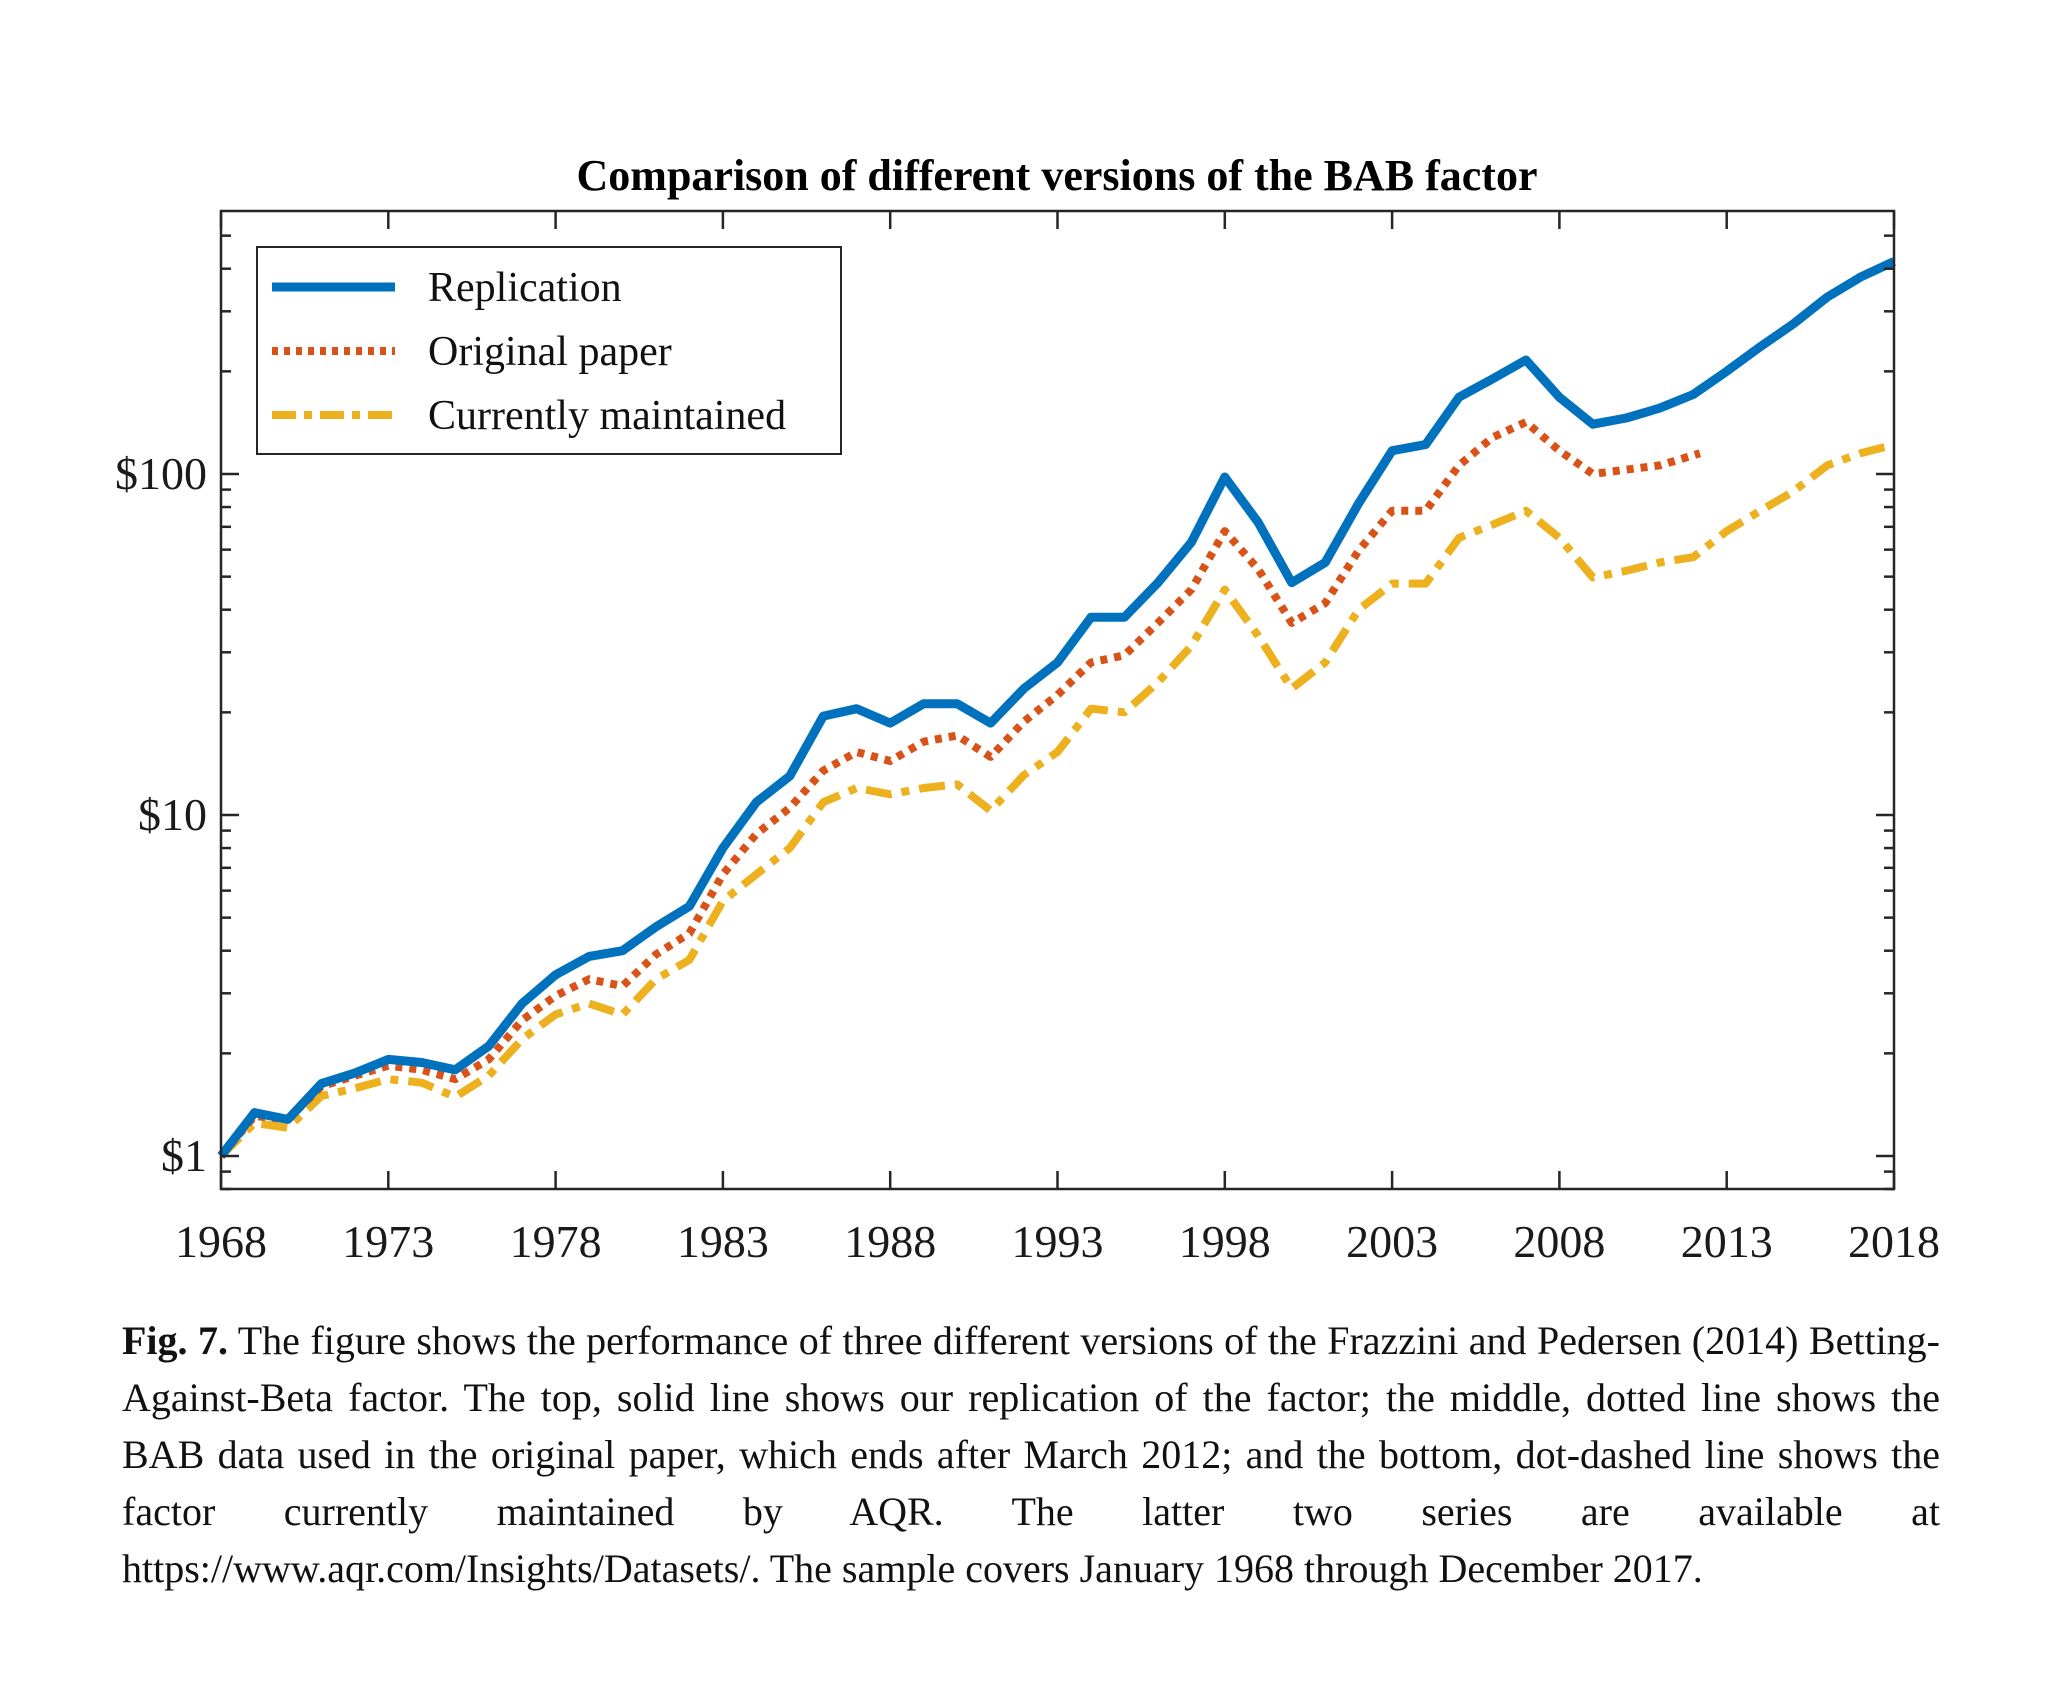 Image resolution: width=2072 pixels, height=1696 pixels. Describe the element at coordinates (1225, 1241) in the screenshot. I see `x-tick-label: 1998` at that location.